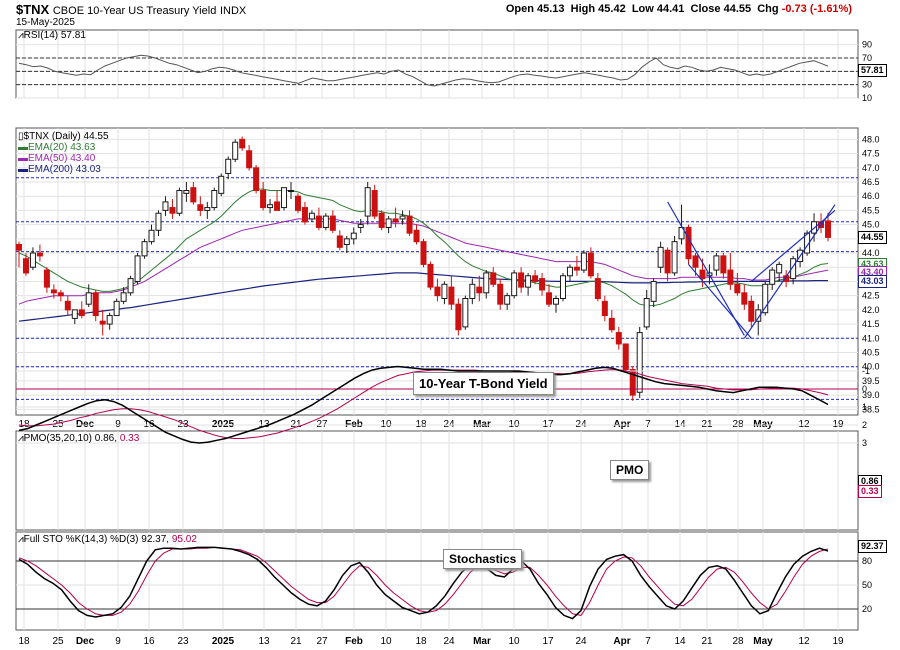  Describe the element at coordinates (184, 539) in the screenshot. I see `sto-d-label: 95.02` at that location.